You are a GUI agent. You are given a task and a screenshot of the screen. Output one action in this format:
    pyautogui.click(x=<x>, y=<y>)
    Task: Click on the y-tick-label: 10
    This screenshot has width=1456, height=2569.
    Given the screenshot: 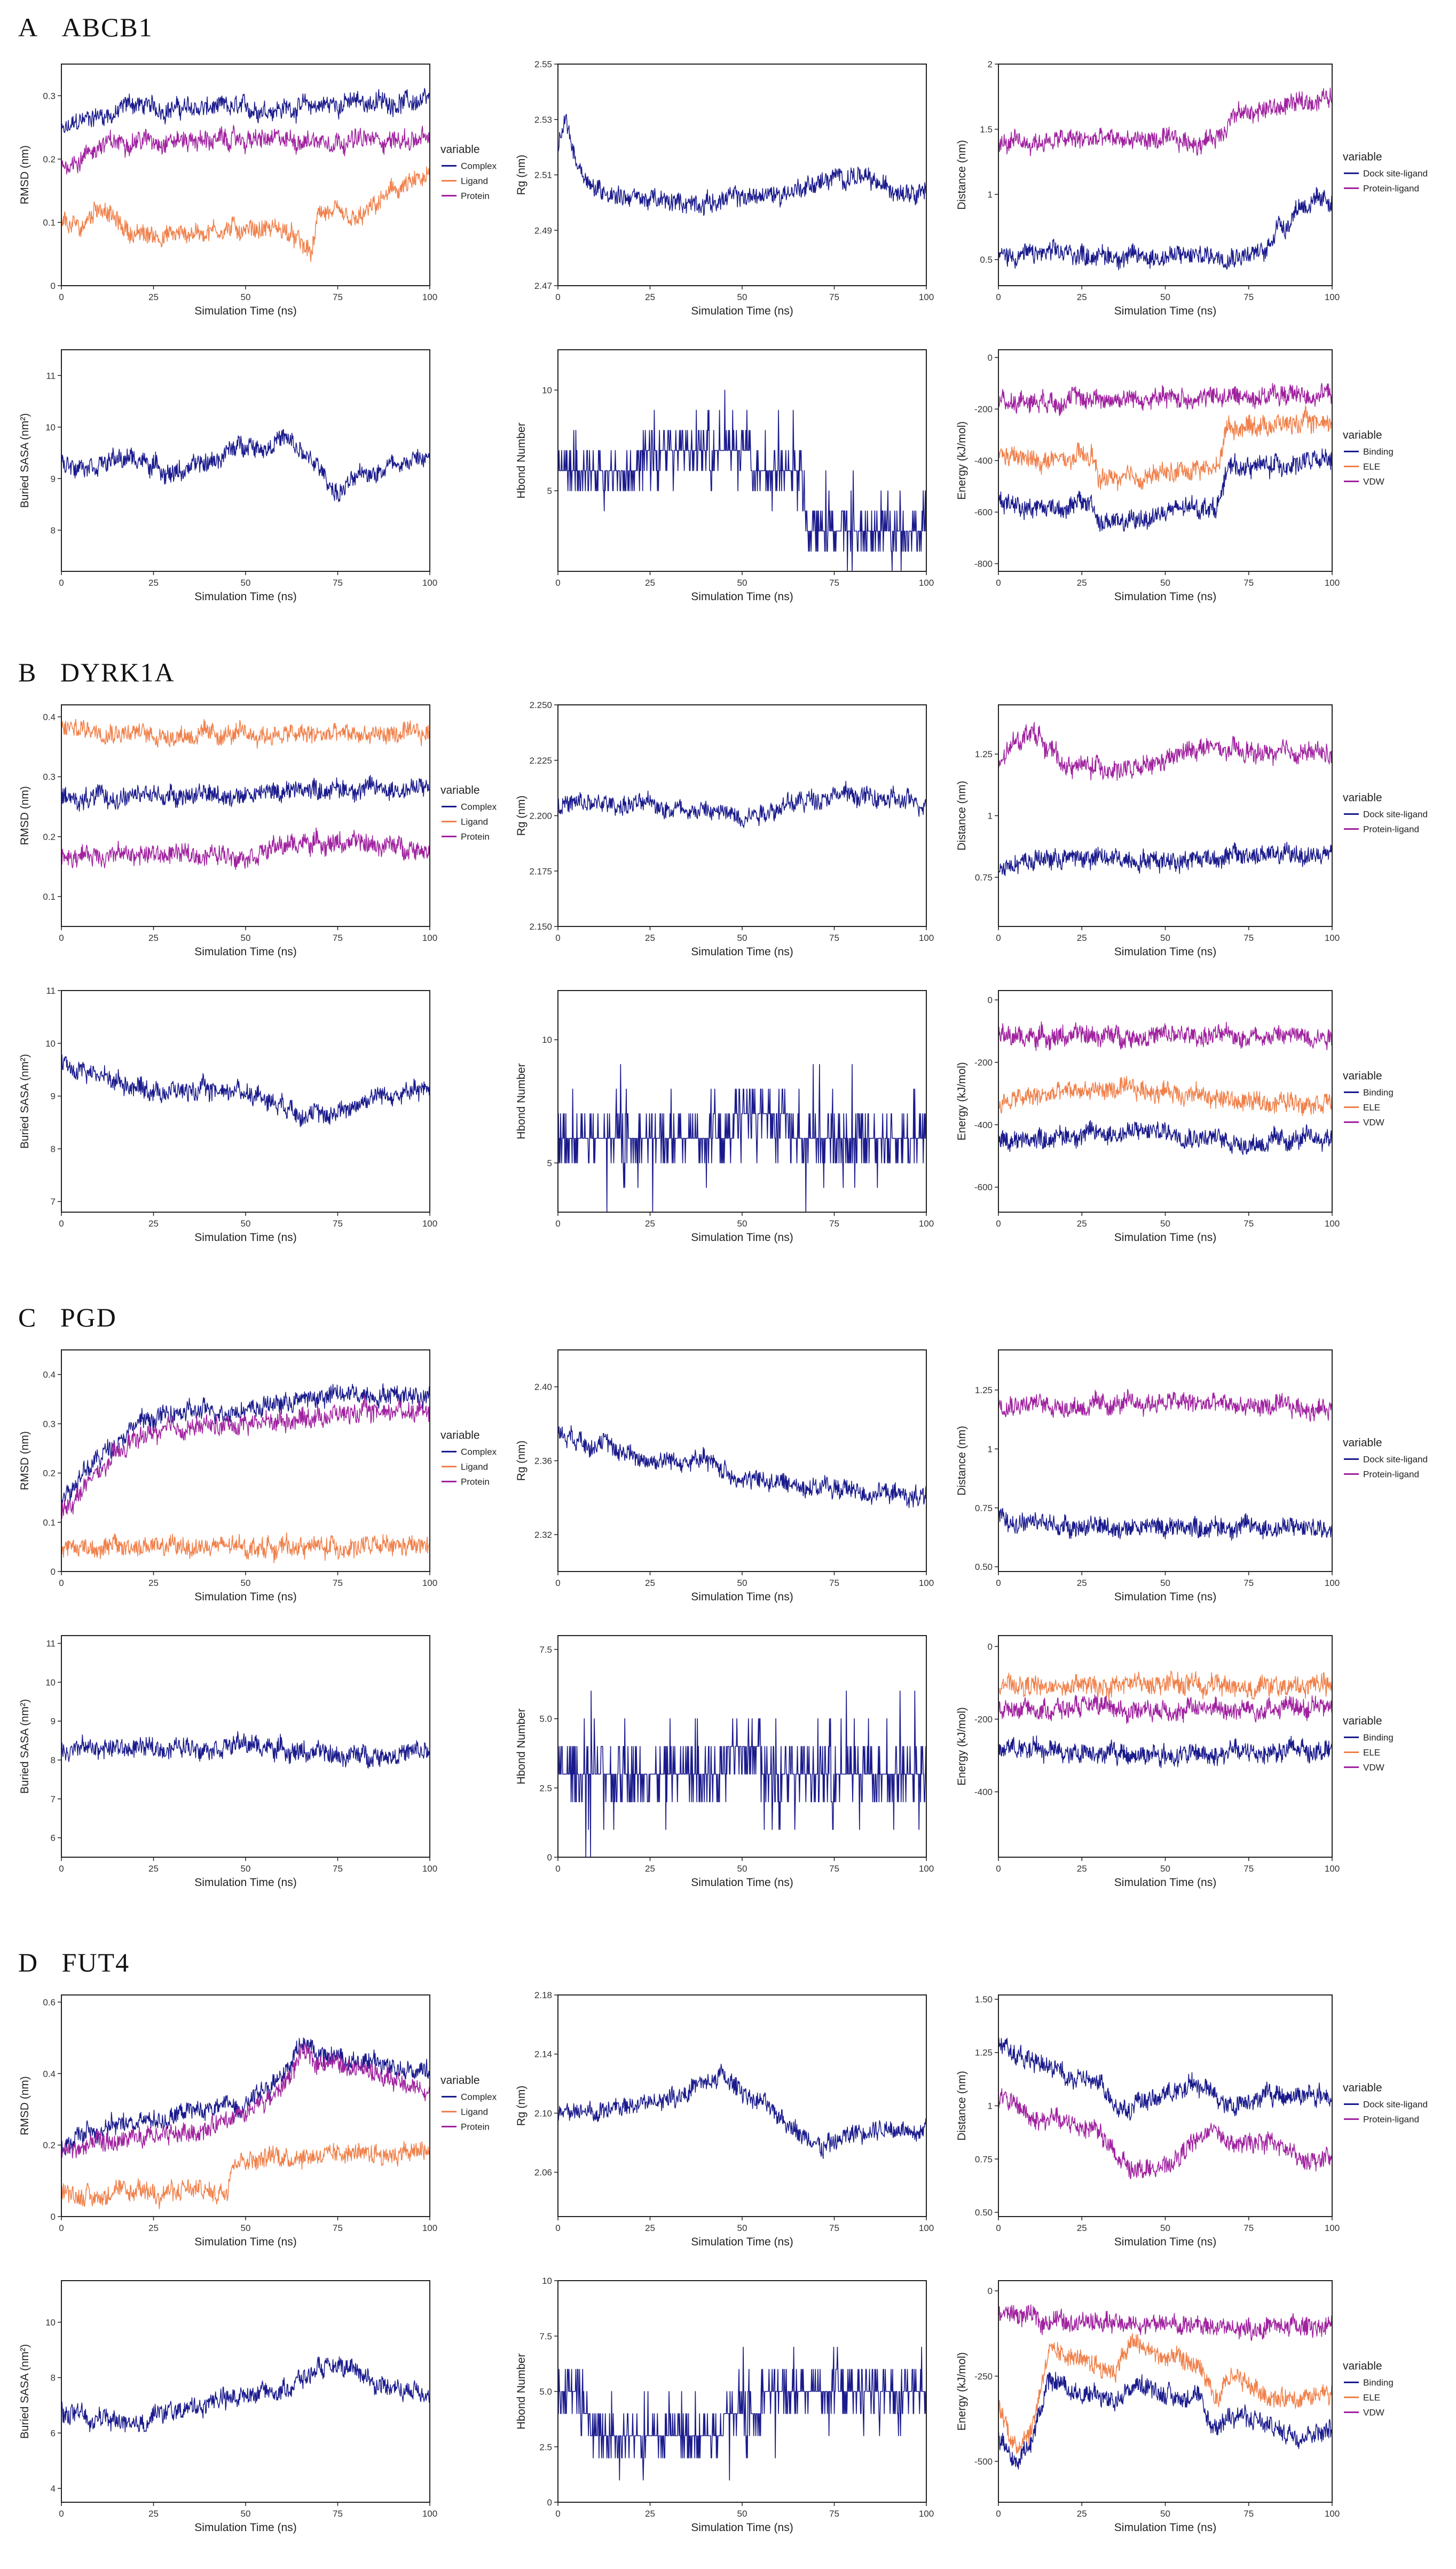 What is the action you would take?
    pyautogui.click(x=50, y=2322)
    